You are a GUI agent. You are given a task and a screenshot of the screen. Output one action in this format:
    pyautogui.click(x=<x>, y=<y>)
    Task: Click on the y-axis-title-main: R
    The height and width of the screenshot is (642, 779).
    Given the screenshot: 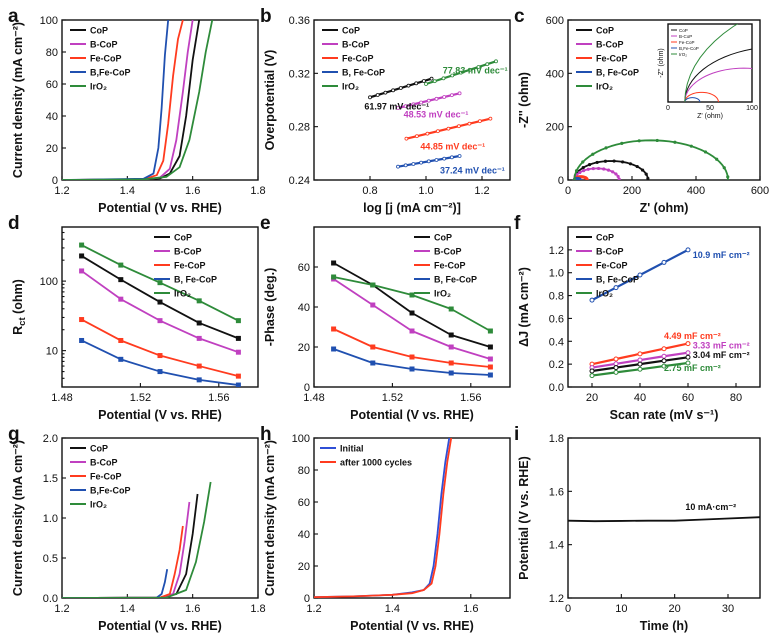 What is the action you would take?
    pyautogui.click(x=18, y=330)
    